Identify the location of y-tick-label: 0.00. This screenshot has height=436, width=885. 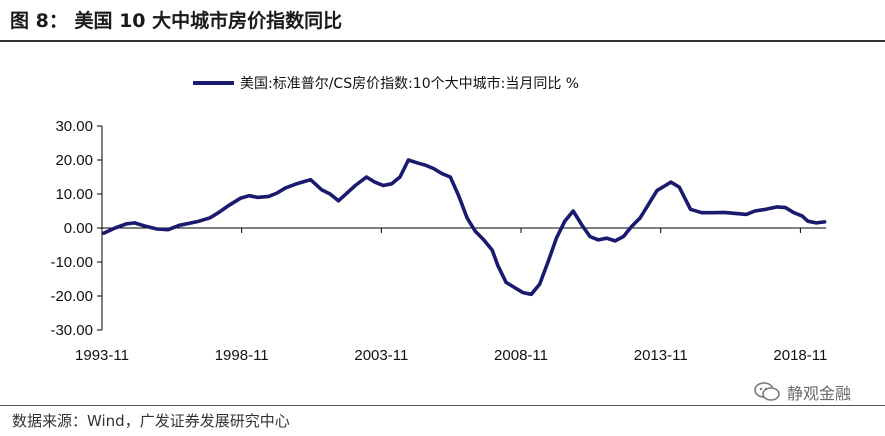
(78, 228).